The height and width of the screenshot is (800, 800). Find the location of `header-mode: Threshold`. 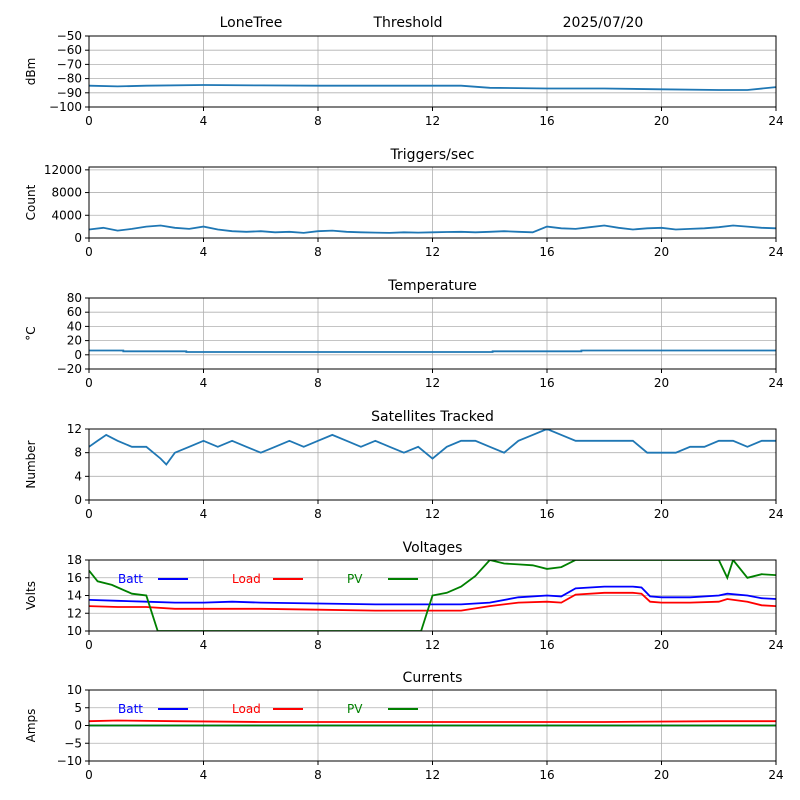

header-mode: Threshold is located at coordinates (408, 23).